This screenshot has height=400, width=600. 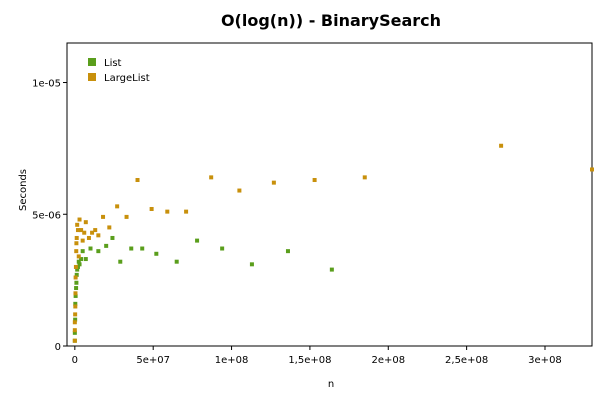 What do you see at coordinates (331, 384) in the screenshot?
I see `x-axis-label: n` at bounding box center [331, 384].